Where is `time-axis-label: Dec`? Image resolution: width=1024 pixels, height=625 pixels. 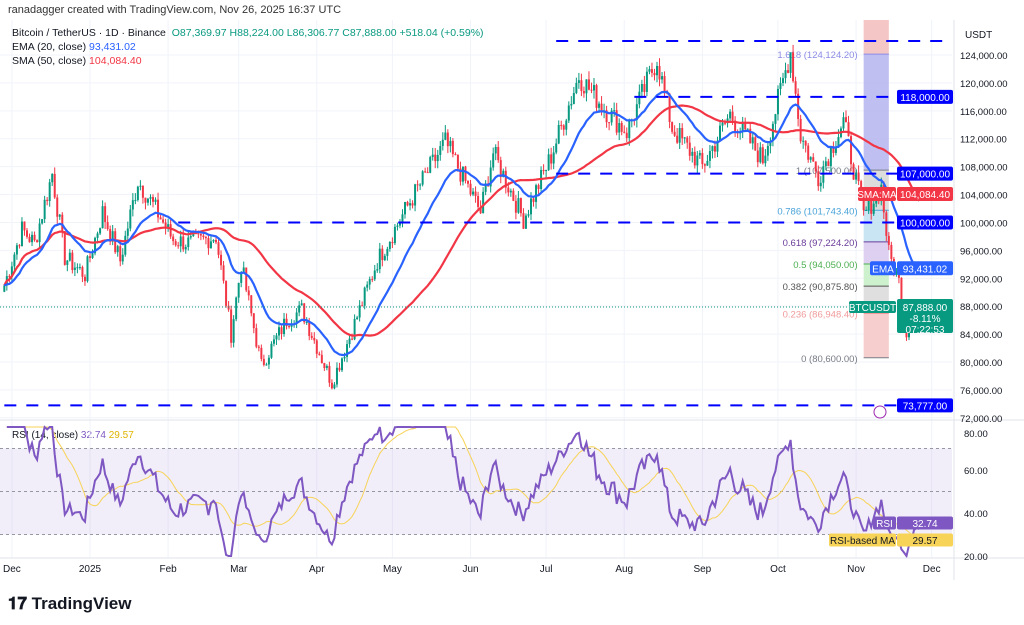
time-axis-label: Dec is located at coordinates (932, 569).